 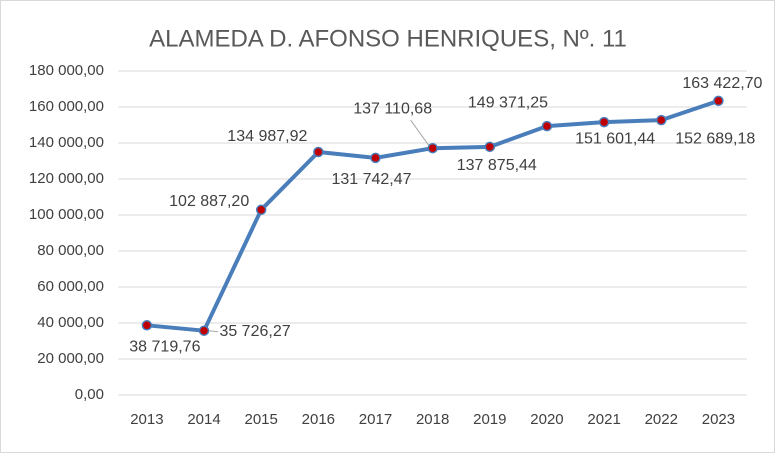 I want to click on x-tick-label: 2018, so click(x=432, y=419).